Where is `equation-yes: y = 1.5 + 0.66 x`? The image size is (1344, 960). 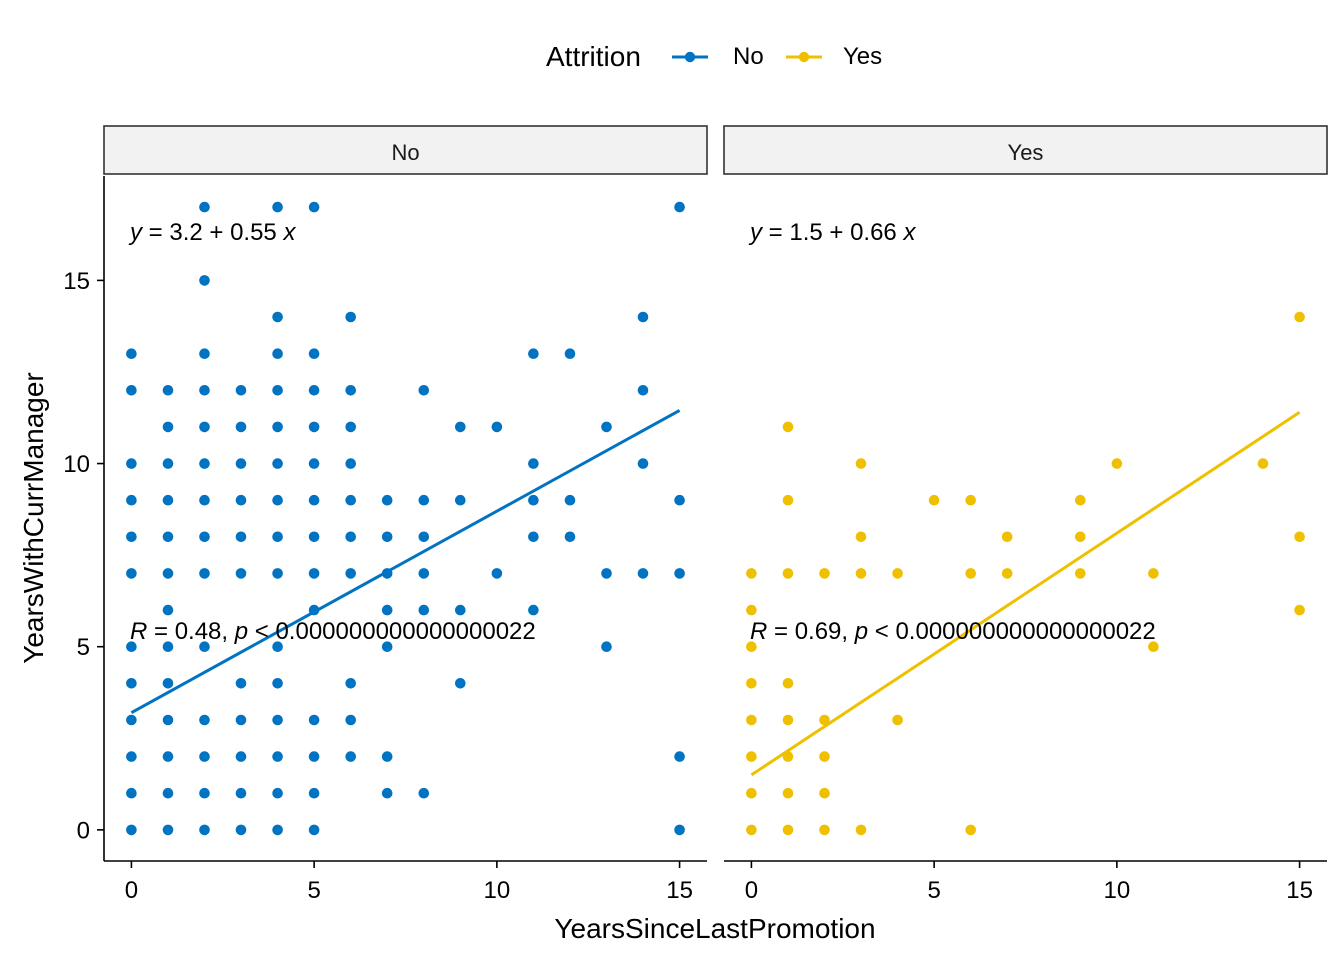
equation-yes: y = 1.5 + 0.66 x is located at coordinates (832, 232).